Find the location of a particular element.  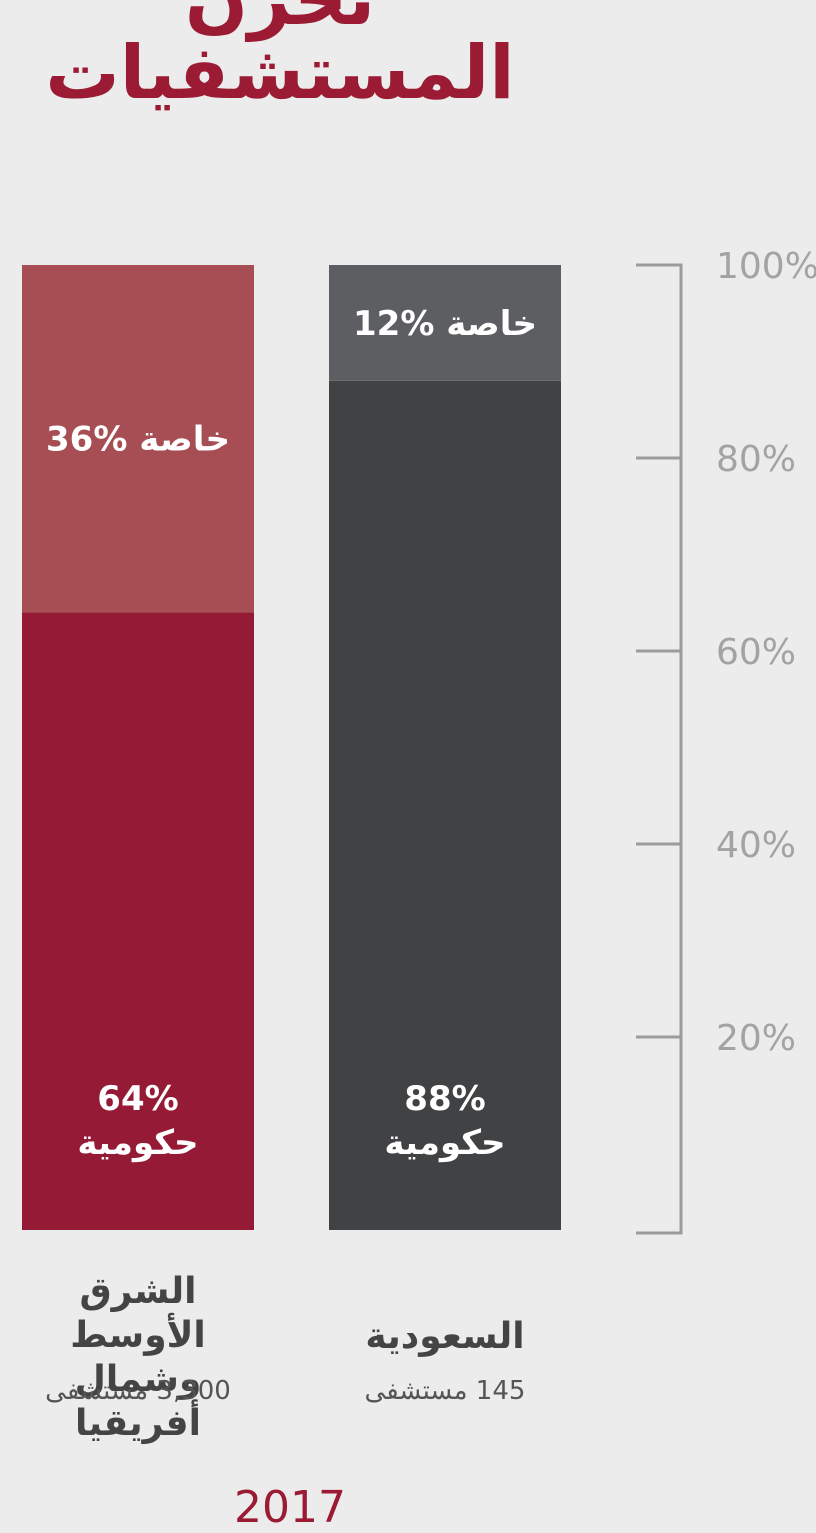

data-label-mena-government-1: حكومية is located at coordinates (137, 1143).